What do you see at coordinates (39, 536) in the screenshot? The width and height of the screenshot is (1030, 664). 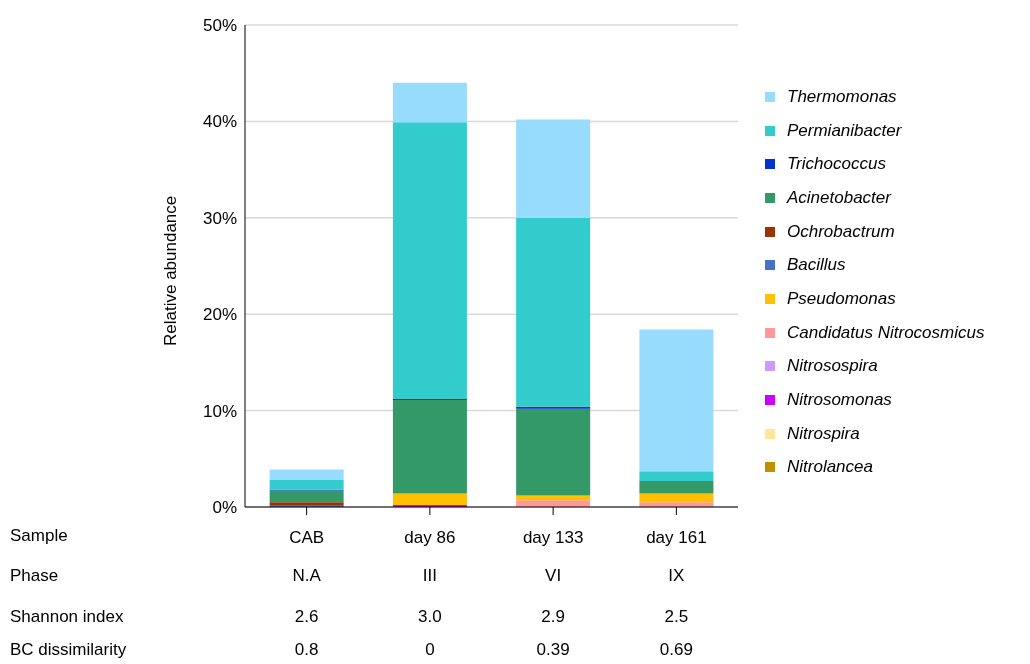 I see `text: Sample` at bounding box center [39, 536].